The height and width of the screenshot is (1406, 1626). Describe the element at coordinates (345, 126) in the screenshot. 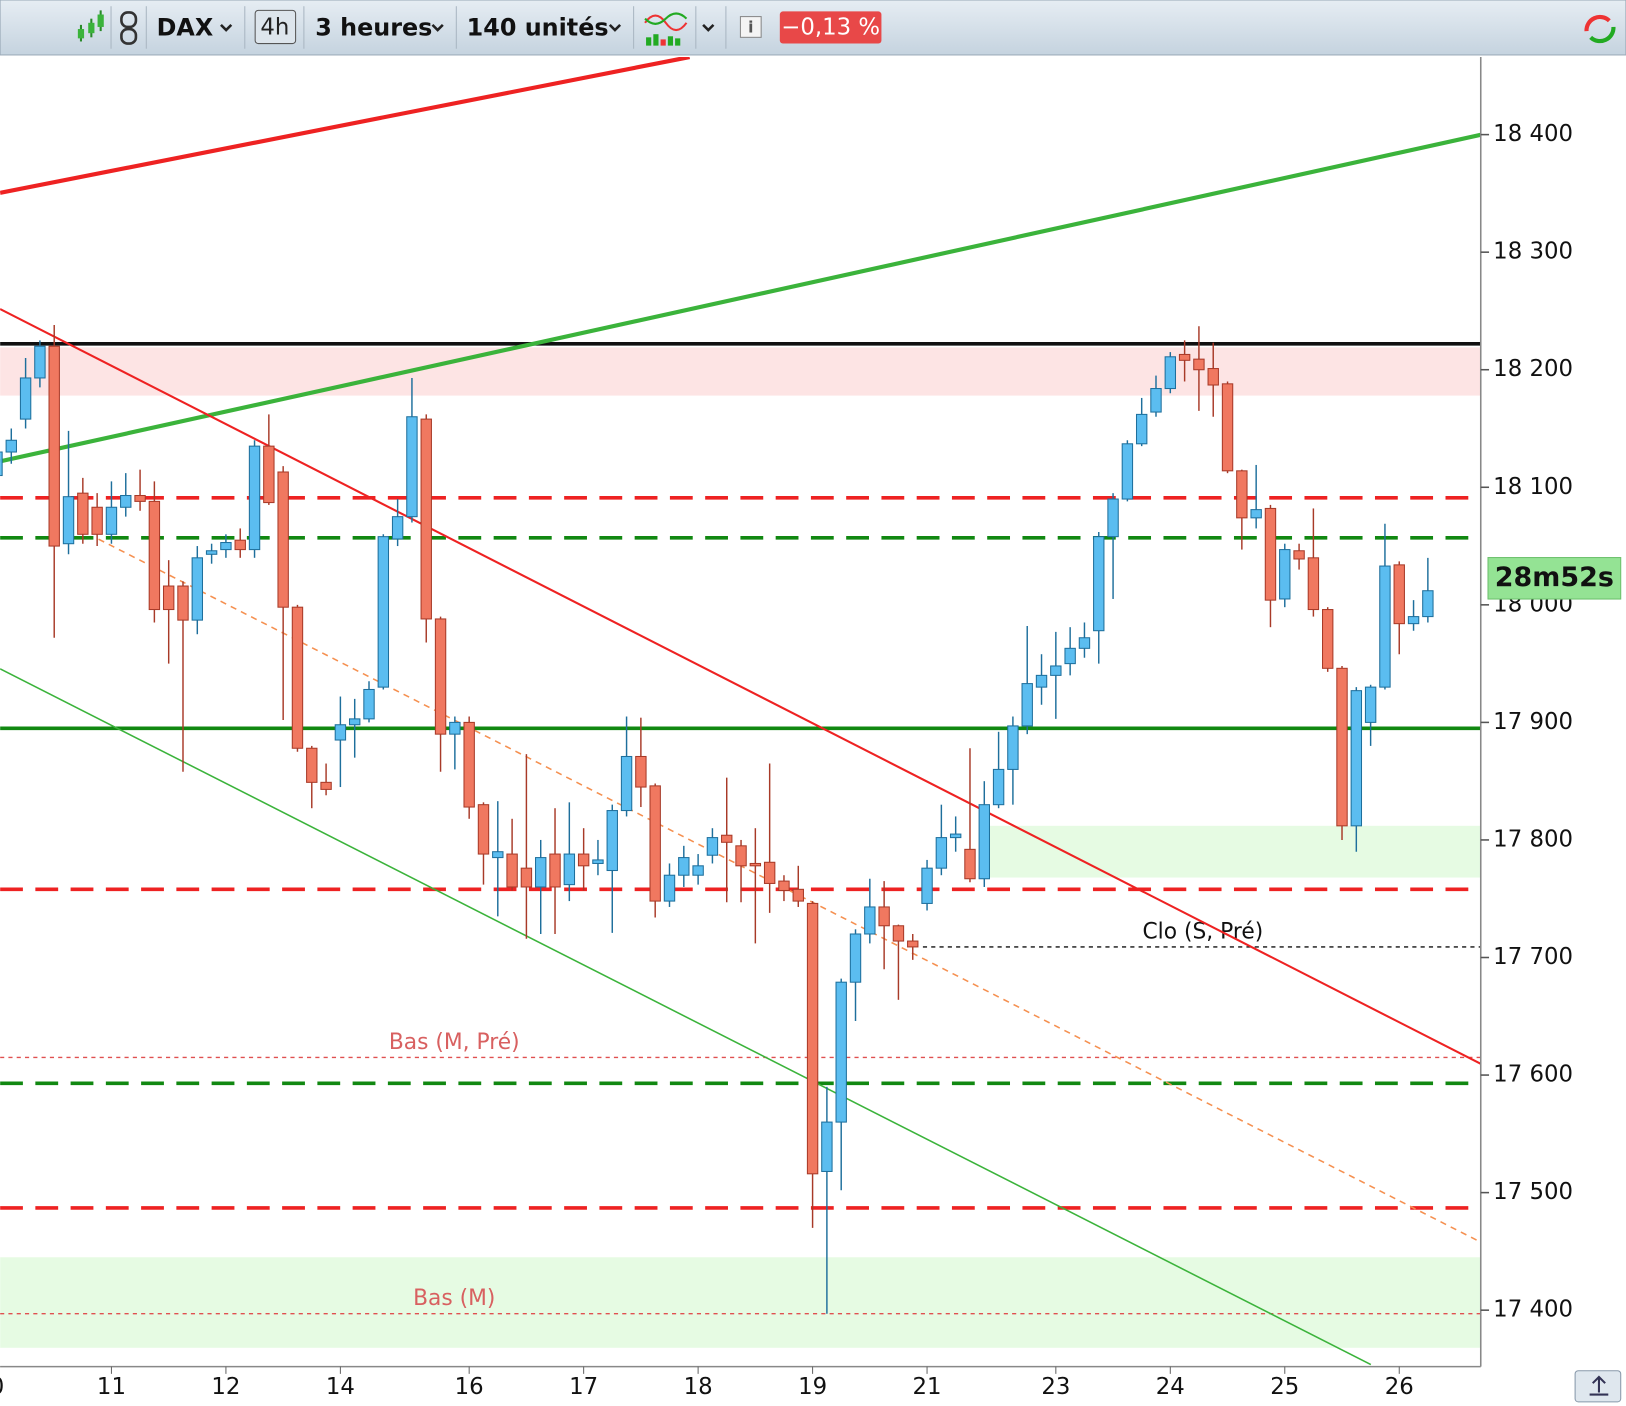

I see `trendline` at that location.